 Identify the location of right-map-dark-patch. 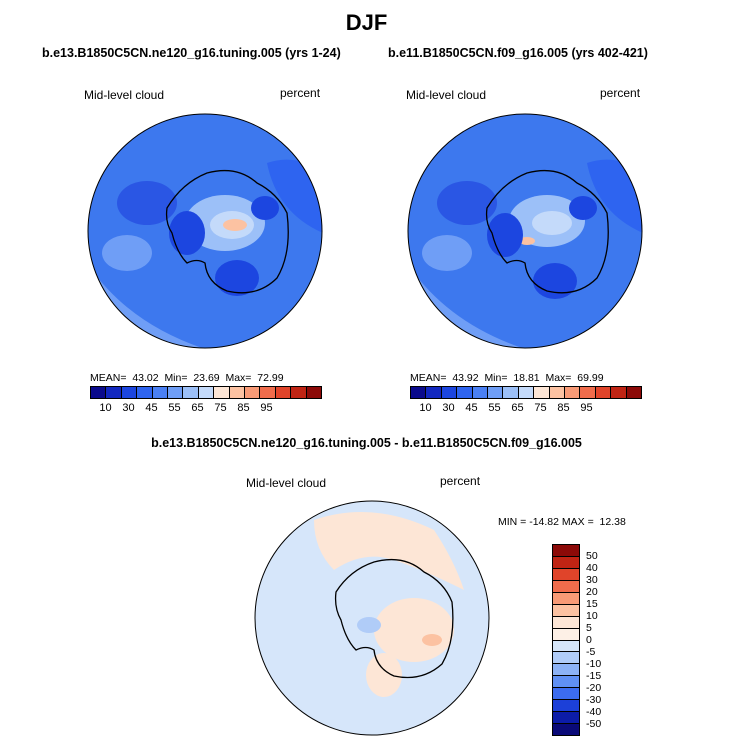
(467, 203).